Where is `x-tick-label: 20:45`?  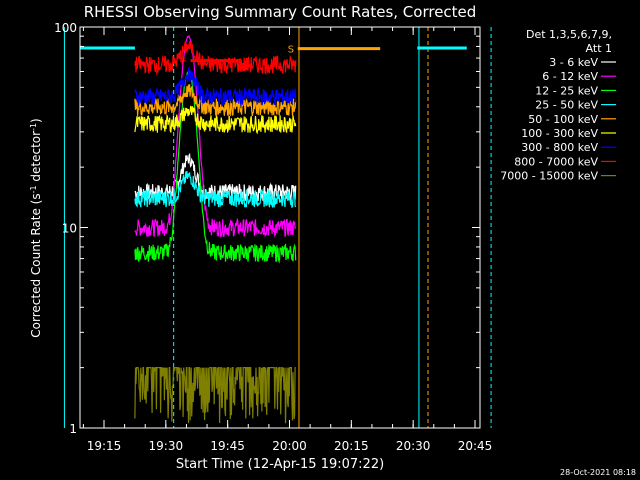
x-tick-label: 20:45 is located at coordinates (475, 446).